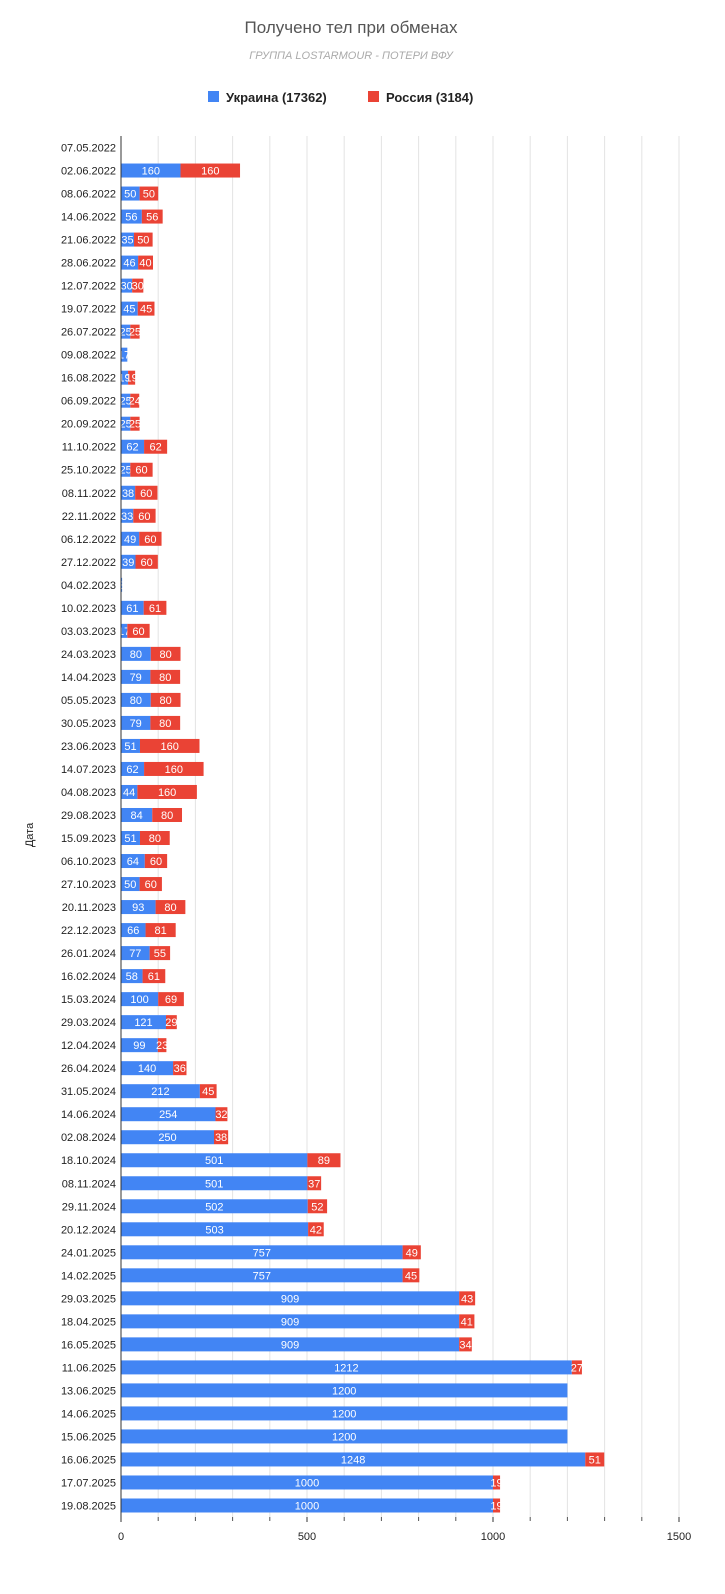 This screenshot has height=1594, width=725. I want to click on data-label-russia: 38, so click(221, 1138).